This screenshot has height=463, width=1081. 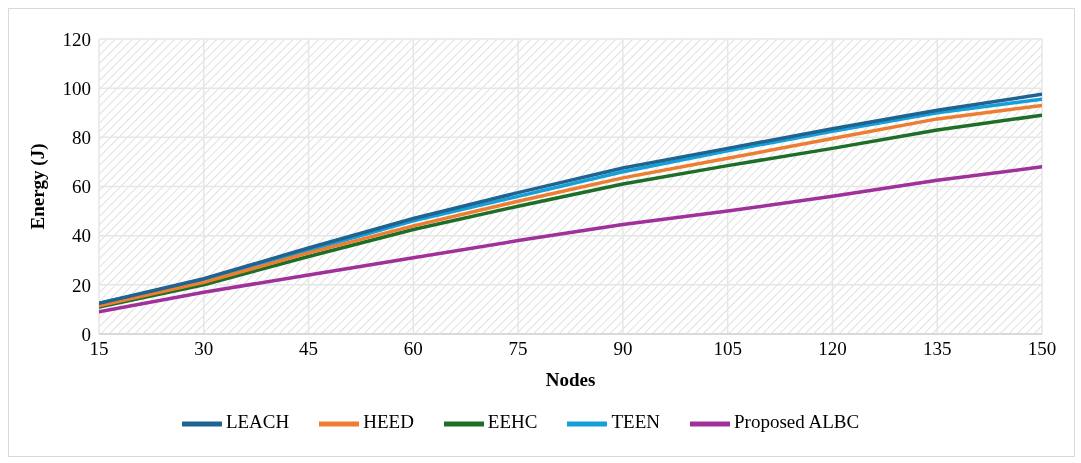 What do you see at coordinates (309, 349) in the screenshot?
I see `x-tick-label: 45` at bounding box center [309, 349].